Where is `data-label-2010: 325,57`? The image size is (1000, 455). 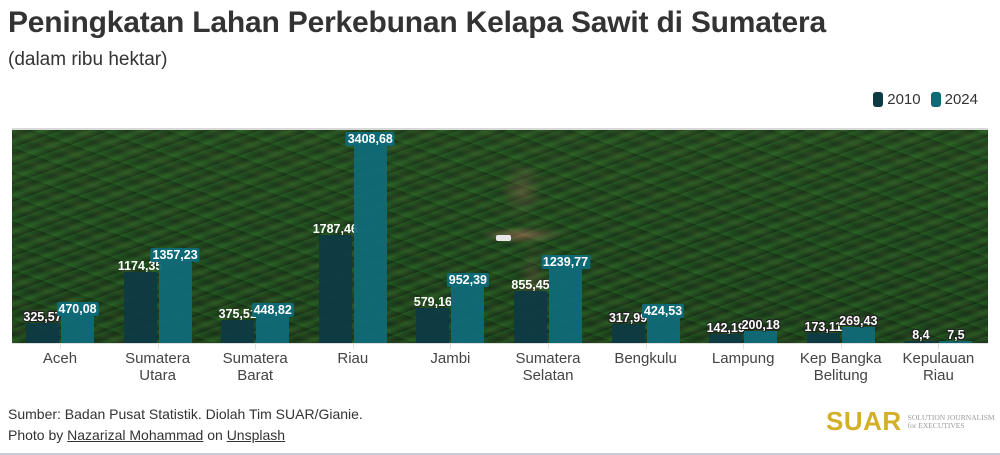 data-label-2010: 325,57 is located at coordinates (42, 317).